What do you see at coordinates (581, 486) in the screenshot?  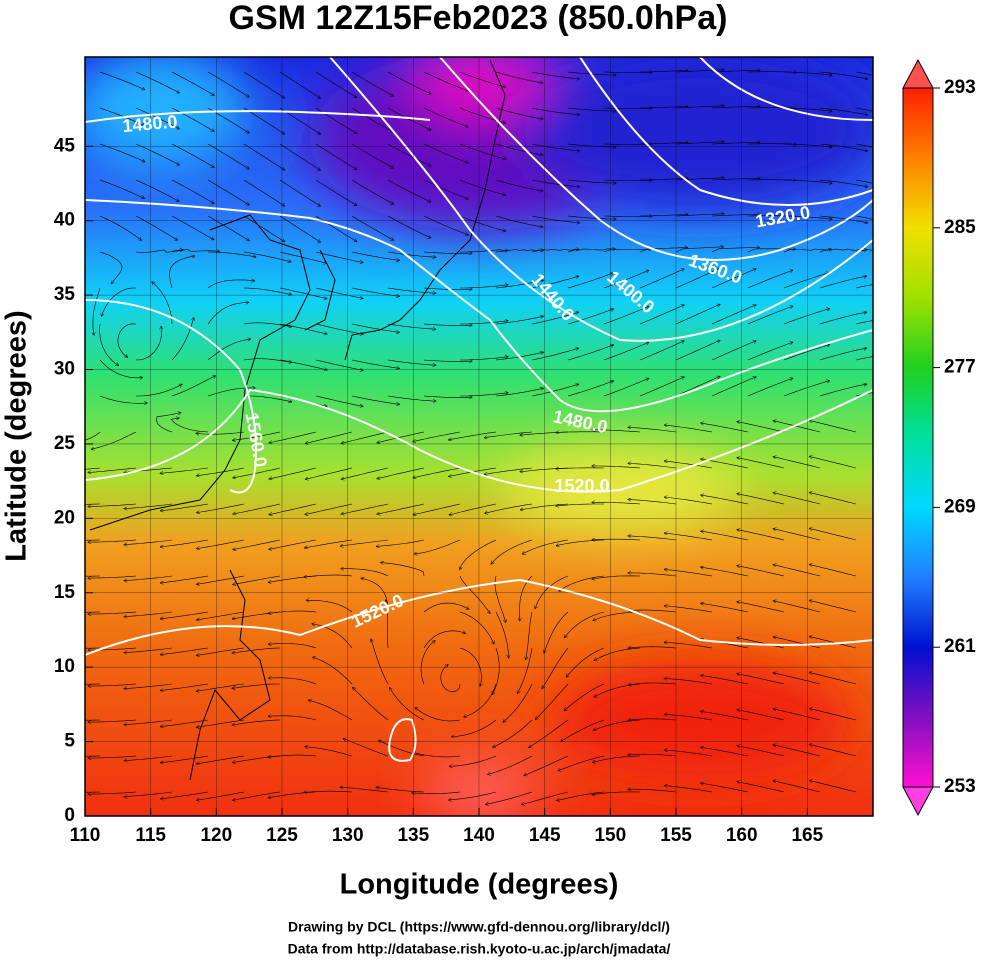 I see `contour-label: 1520.0` at bounding box center [581, 486].